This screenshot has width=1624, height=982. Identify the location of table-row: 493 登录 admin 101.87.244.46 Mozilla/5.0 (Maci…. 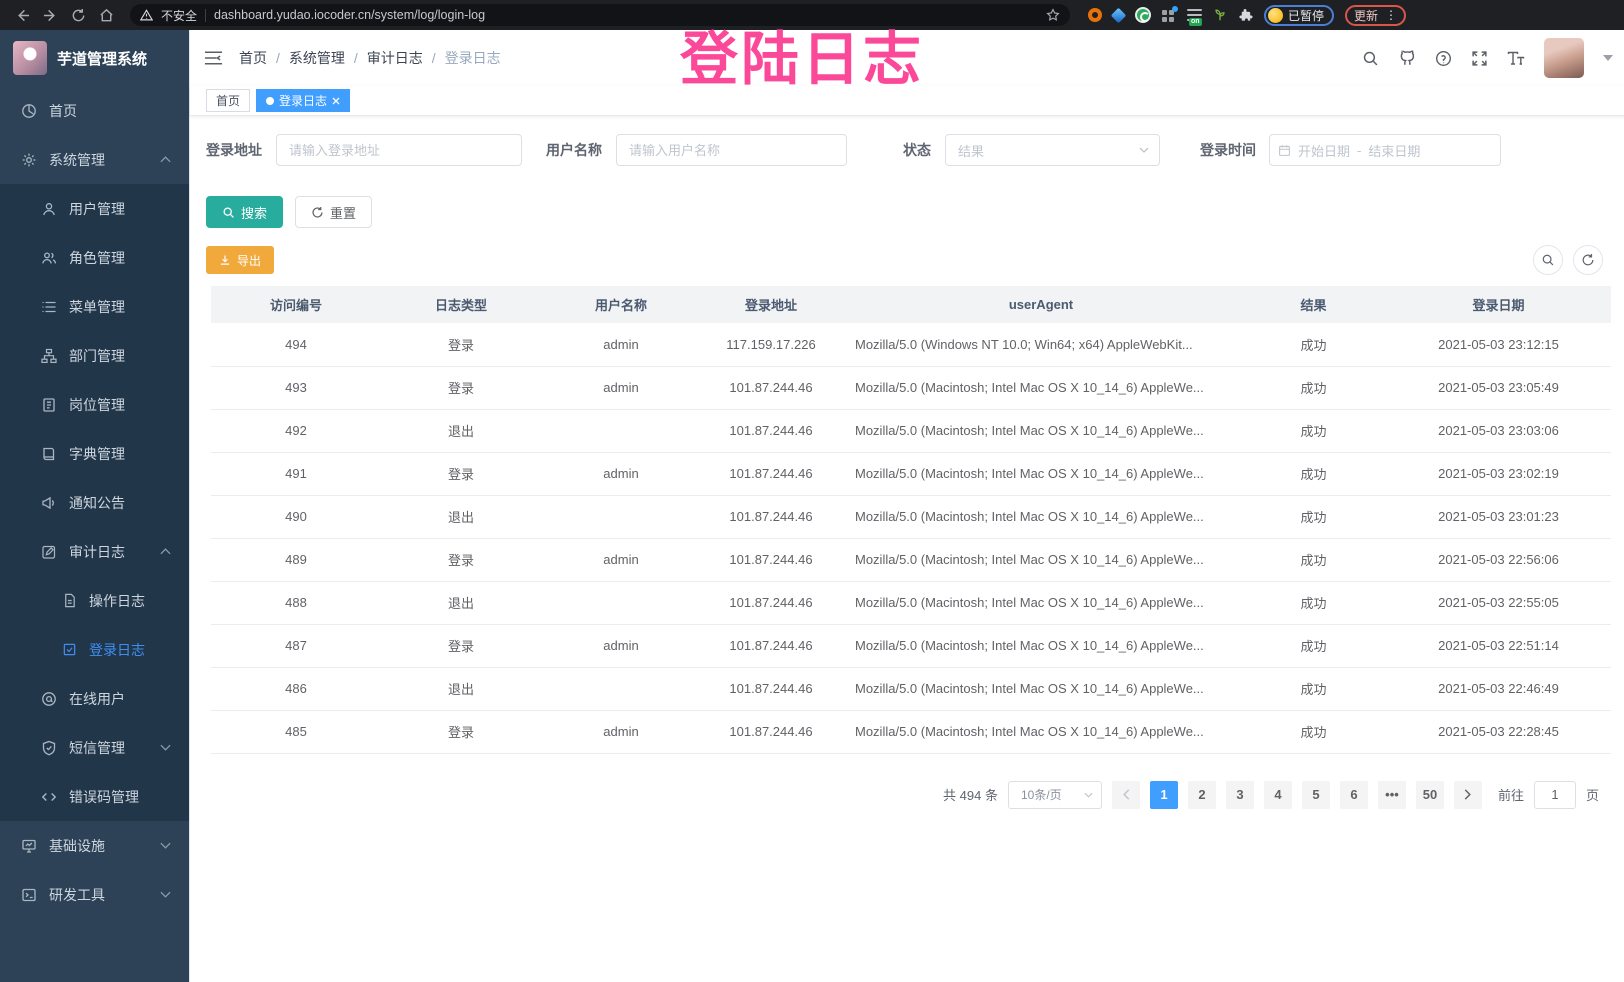
(911, 388).